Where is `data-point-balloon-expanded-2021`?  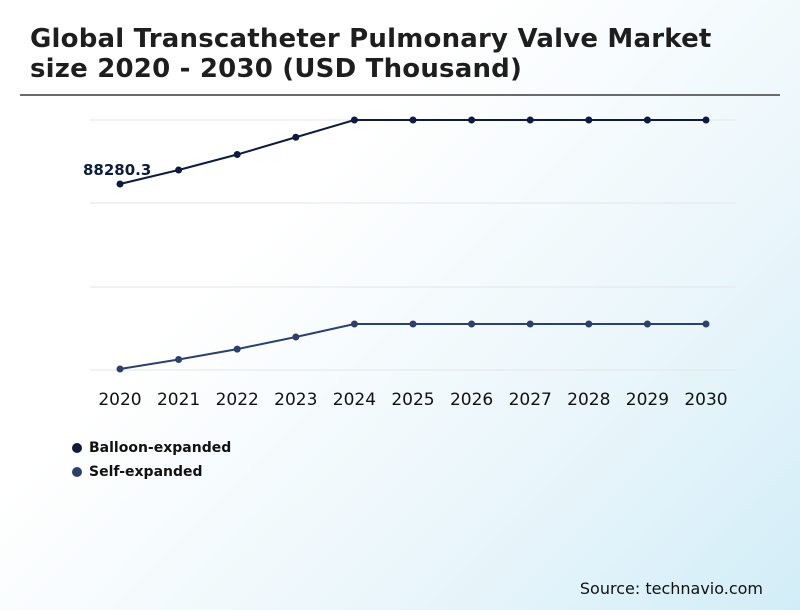
data-point-balloon-expanded-2021 is located at coordinates (179, 170).